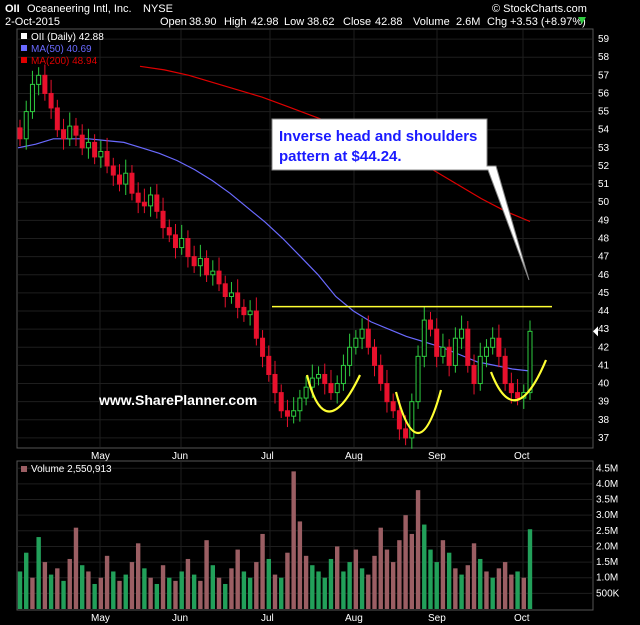 The image size is (640, 625). What do you see at coordinates (32, 22) in the screenshot?
I see `date: 2-Oct-2015` at bounding box center [32, 22].